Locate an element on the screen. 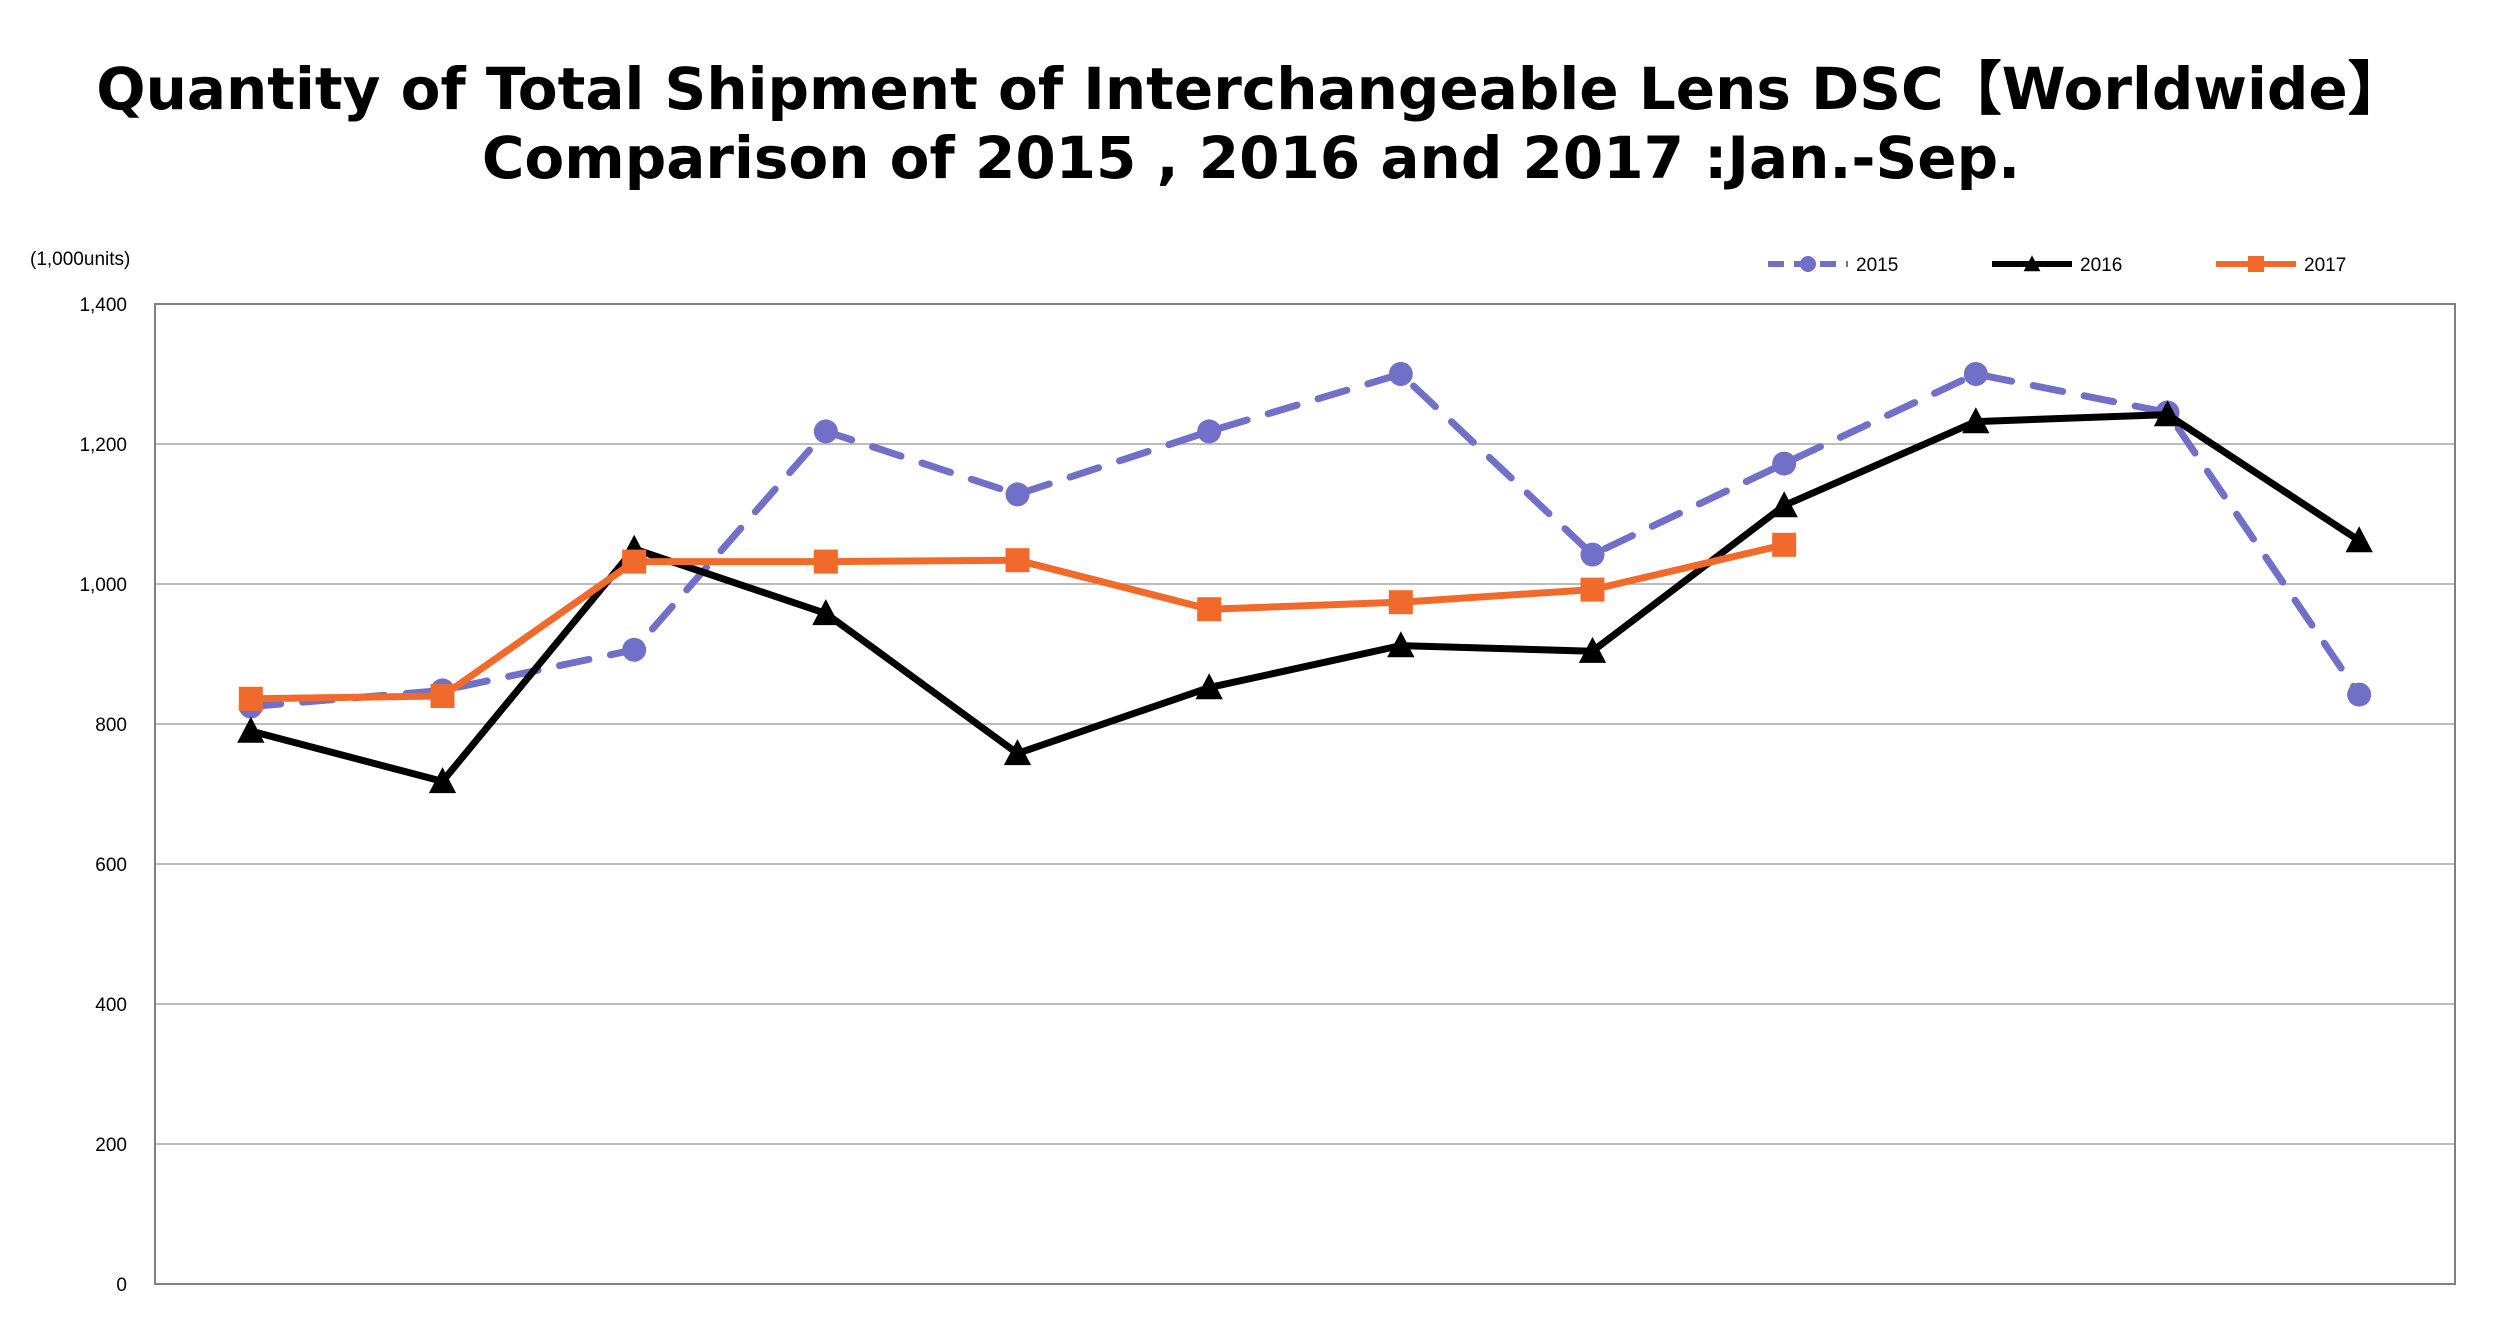  y-tick-label: 600 is located at coordinates (111, 865).